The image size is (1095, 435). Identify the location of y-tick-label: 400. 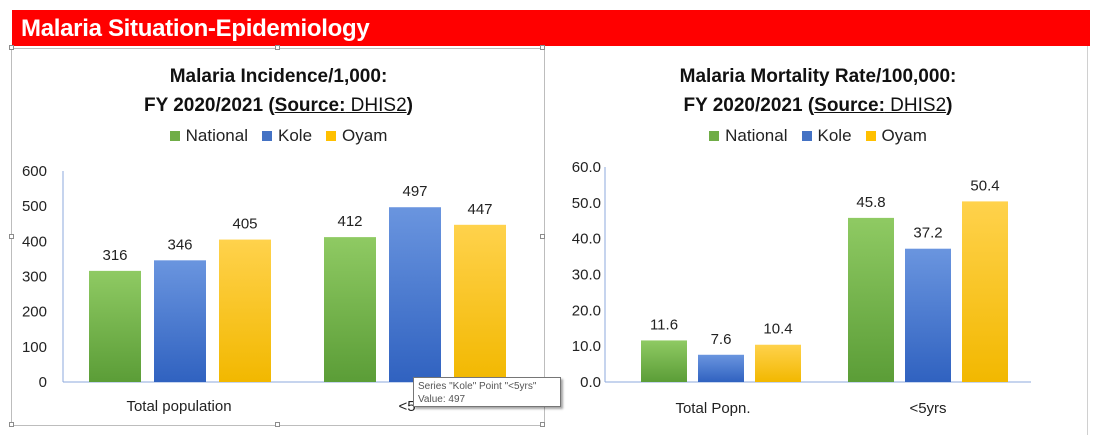
(34, 241).